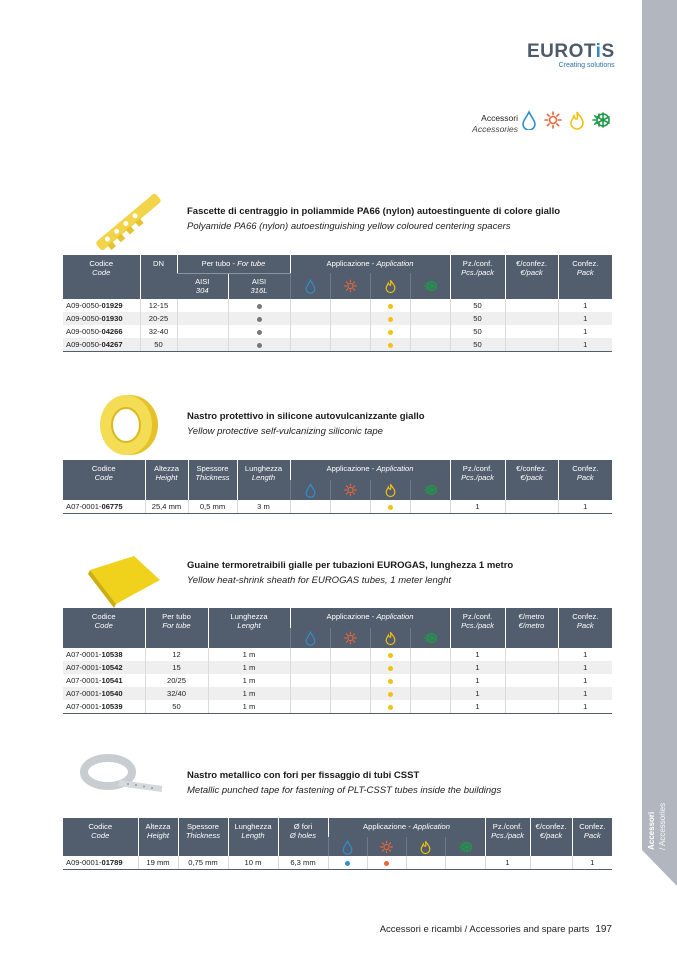 This screenshot has width=677, height=958. I want to click on code-suffix: 10541, so click(112, 680).